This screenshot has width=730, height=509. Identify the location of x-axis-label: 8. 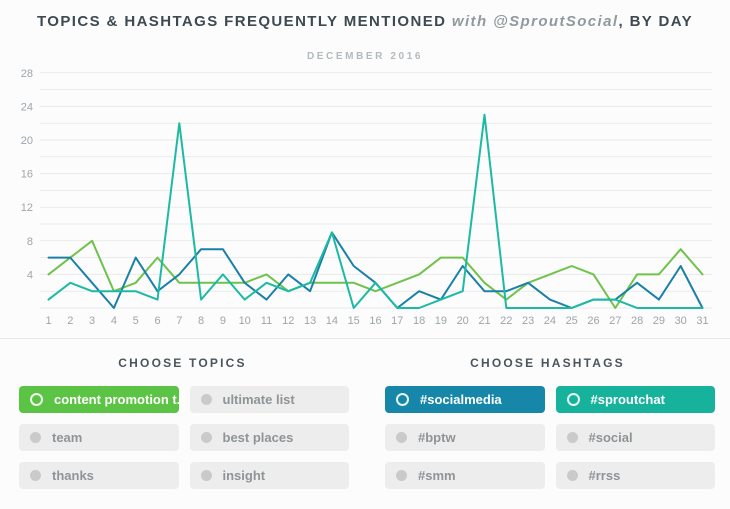
(201, 321).